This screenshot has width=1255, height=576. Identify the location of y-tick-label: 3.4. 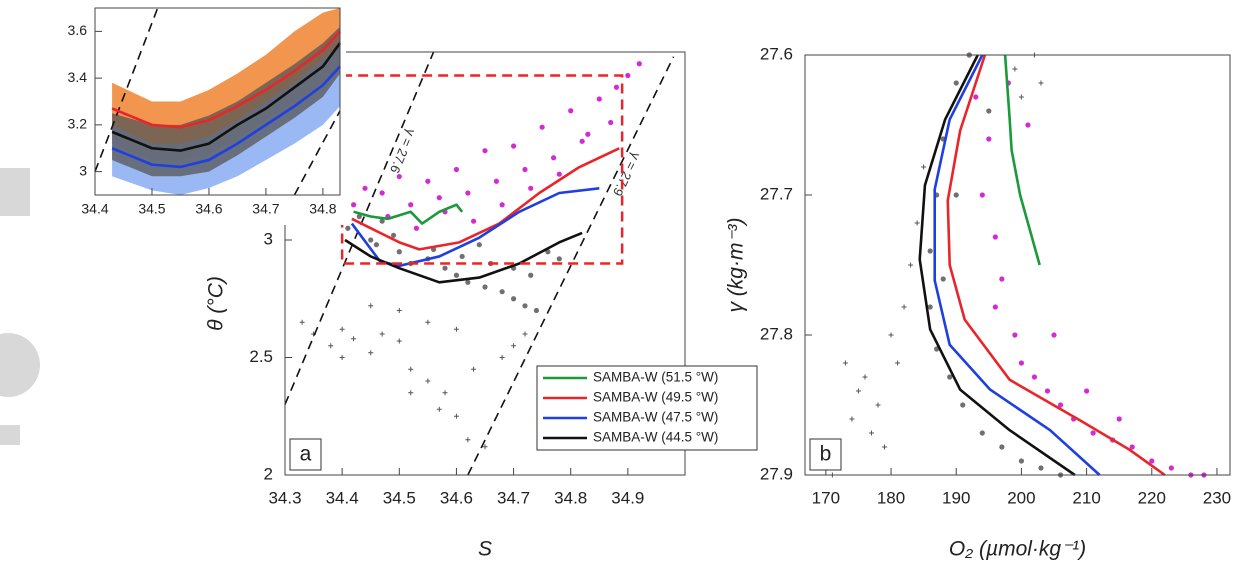
(78, 77).